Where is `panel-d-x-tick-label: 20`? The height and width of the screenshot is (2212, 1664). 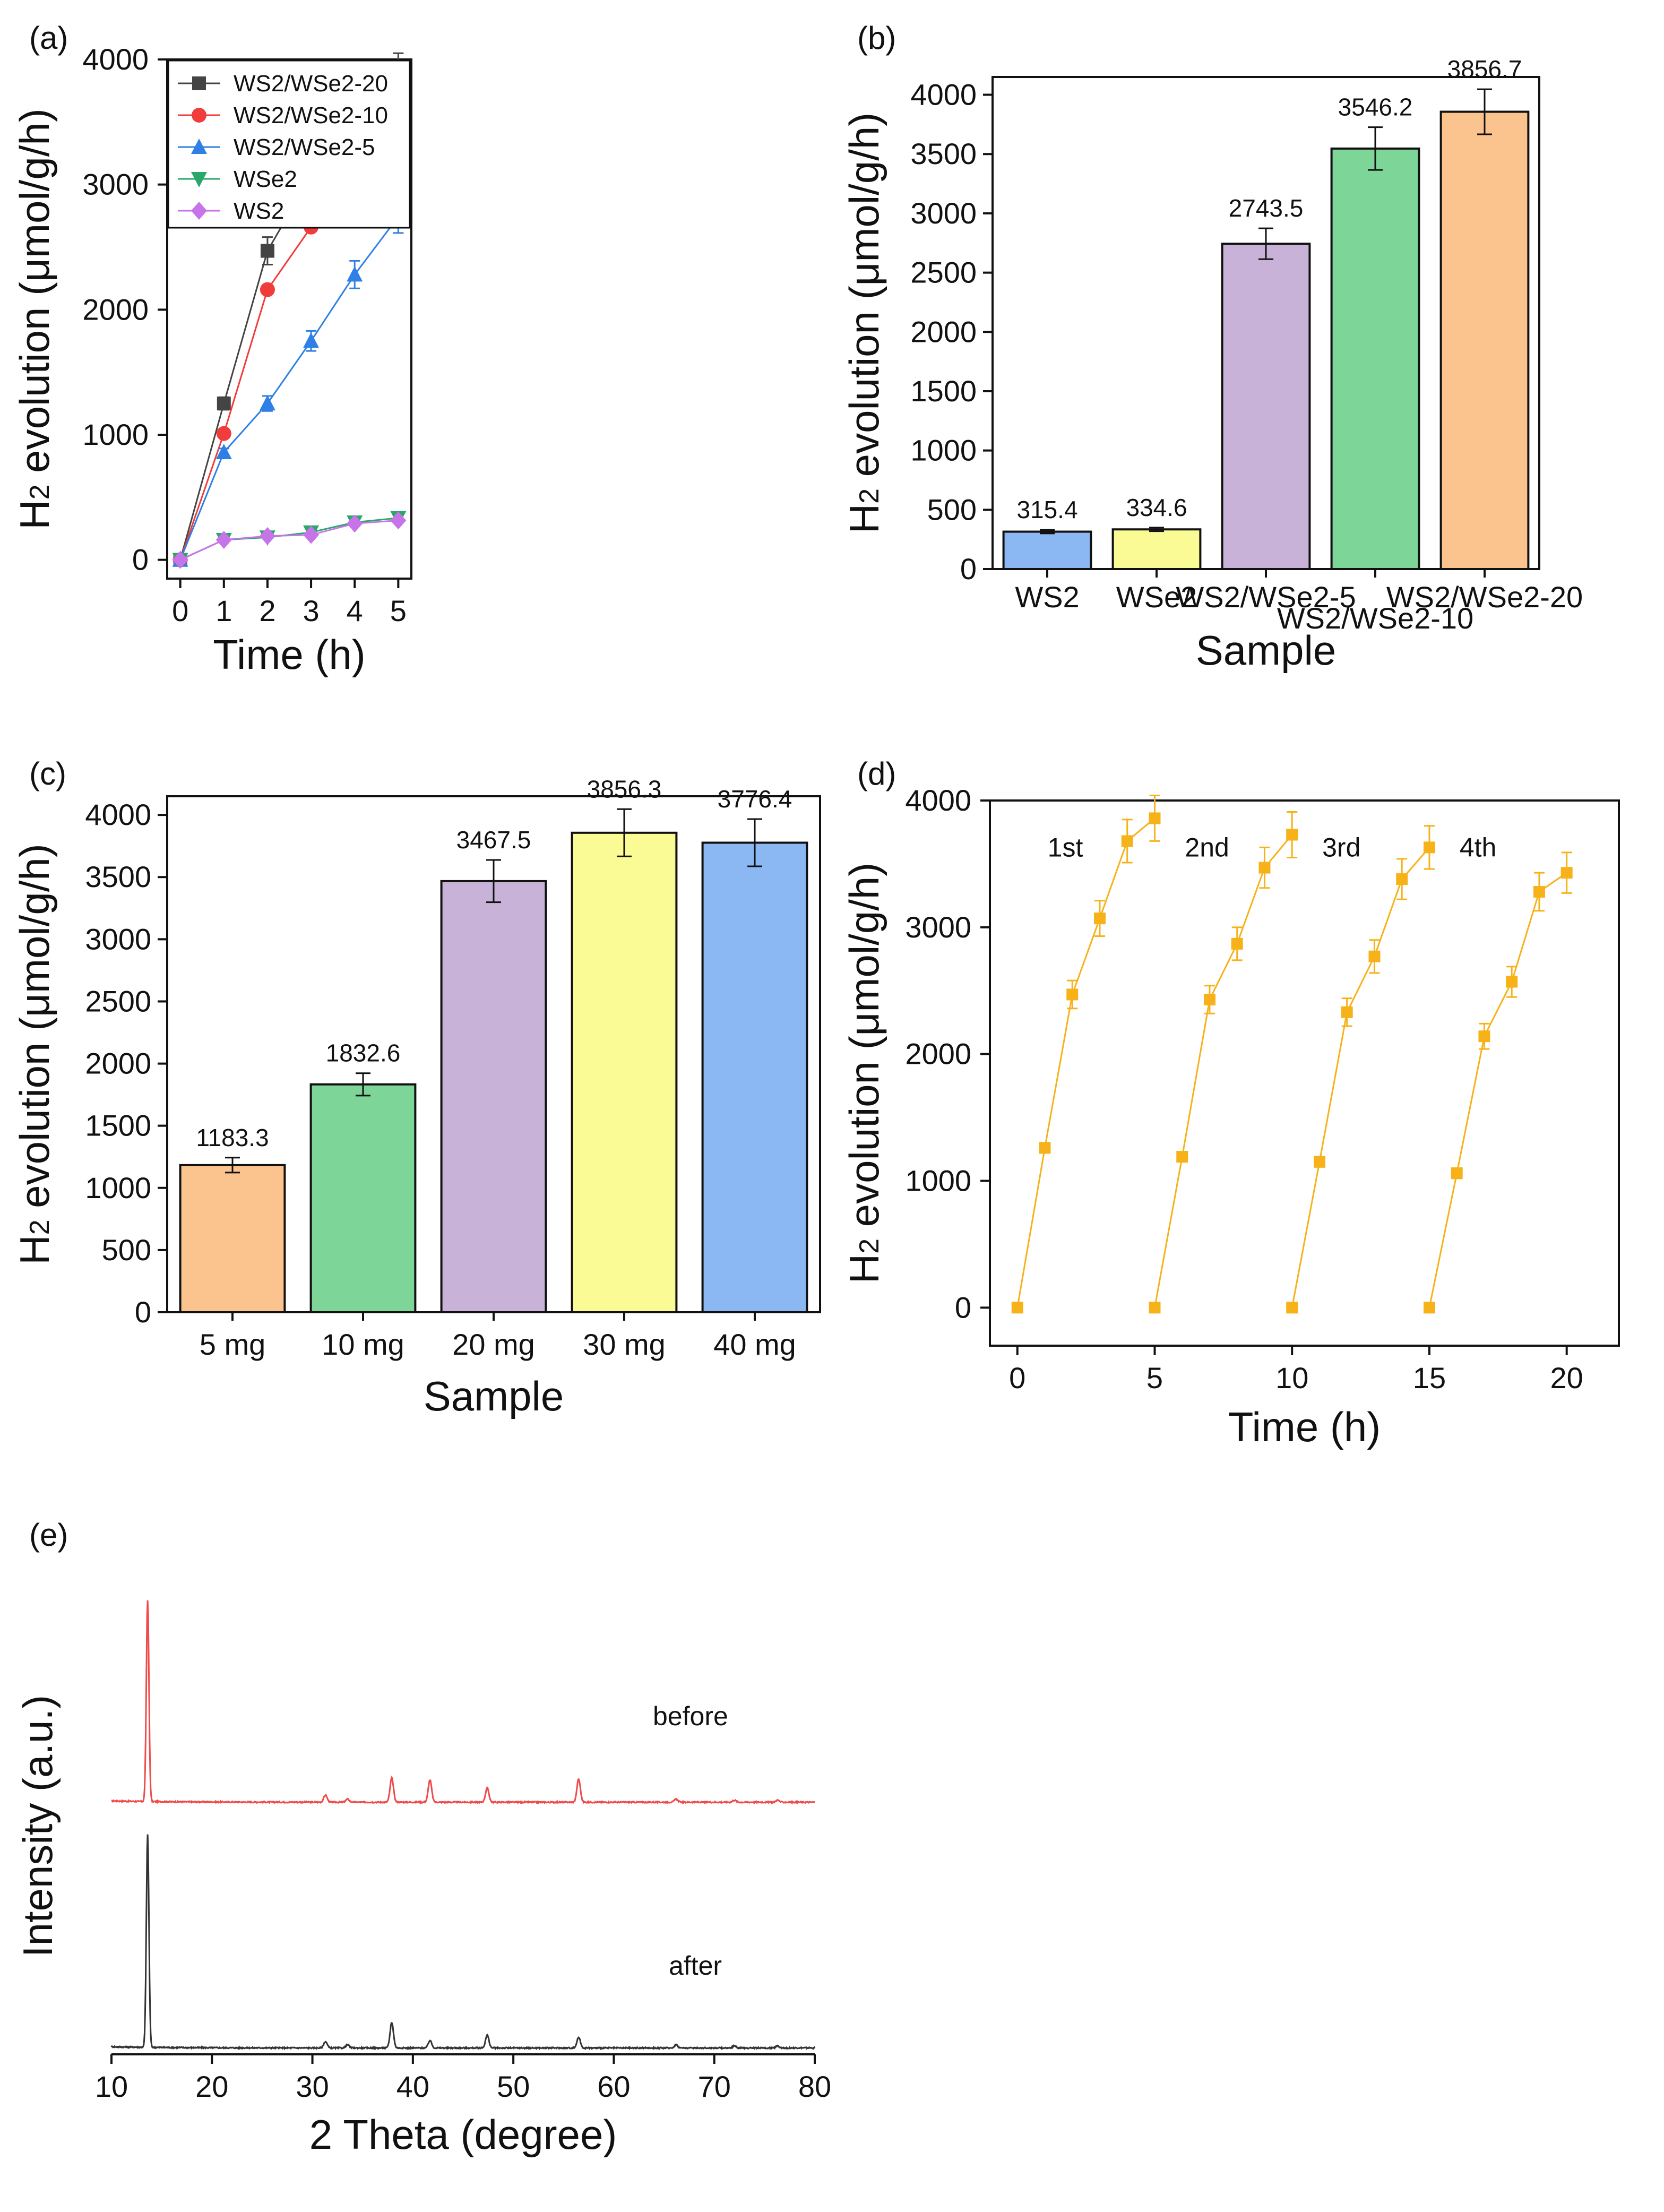
panel-d-x-tick-label: 20 is located at coordinates (1566, 1378).